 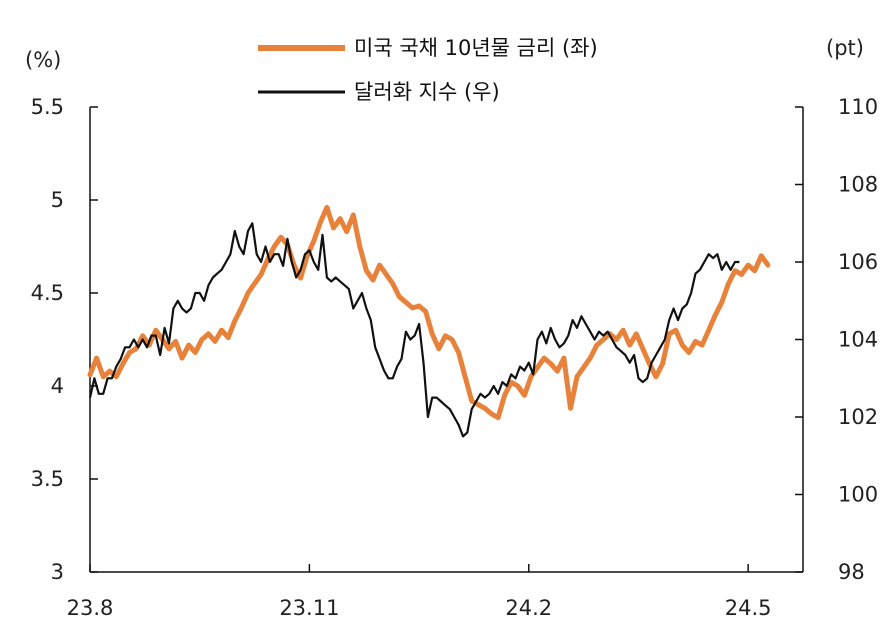 What do you see at coordinates (858, 495) in the screenshot?
I see `right-tick-label: 100` at bounding box center [858, 495].